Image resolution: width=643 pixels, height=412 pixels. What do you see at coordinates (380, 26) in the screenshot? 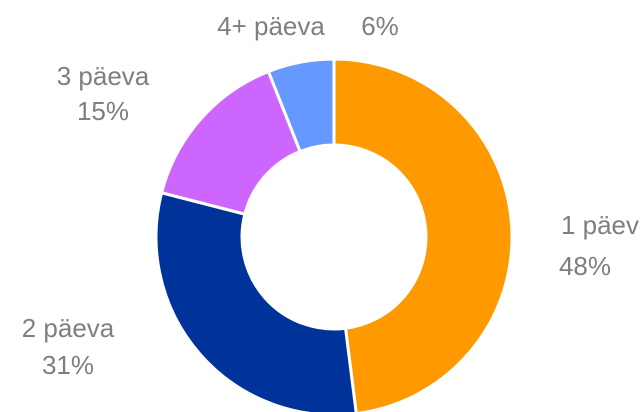
I see `value-label: 6%` at bounding box center [380, 26].